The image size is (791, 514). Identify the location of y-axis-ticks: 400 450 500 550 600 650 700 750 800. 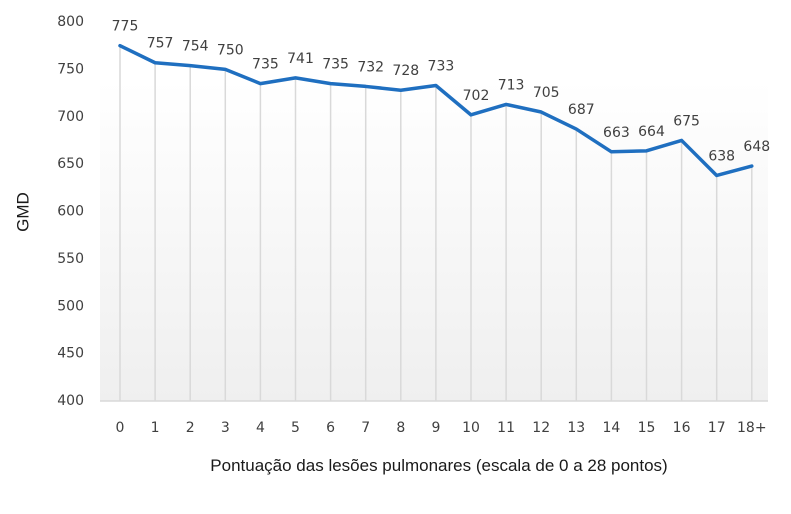
(70, 211).